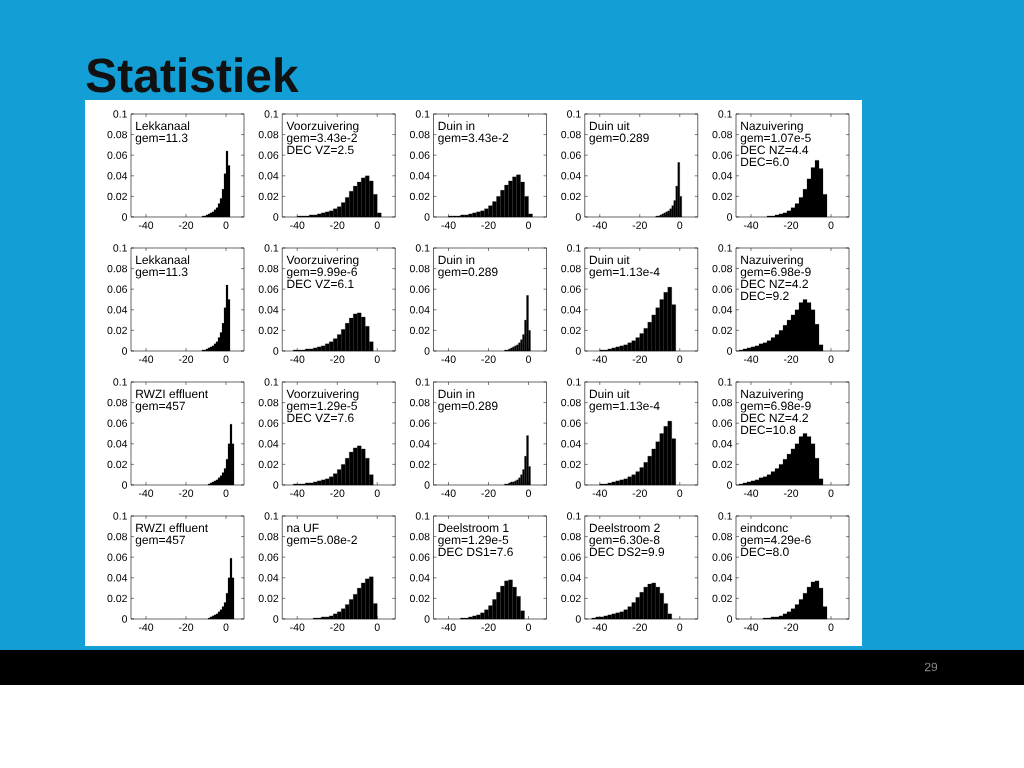  Describe the element at coordinates (775, 541) in the screenshot. I see `annotation: gem=4.29e-6` at that location.